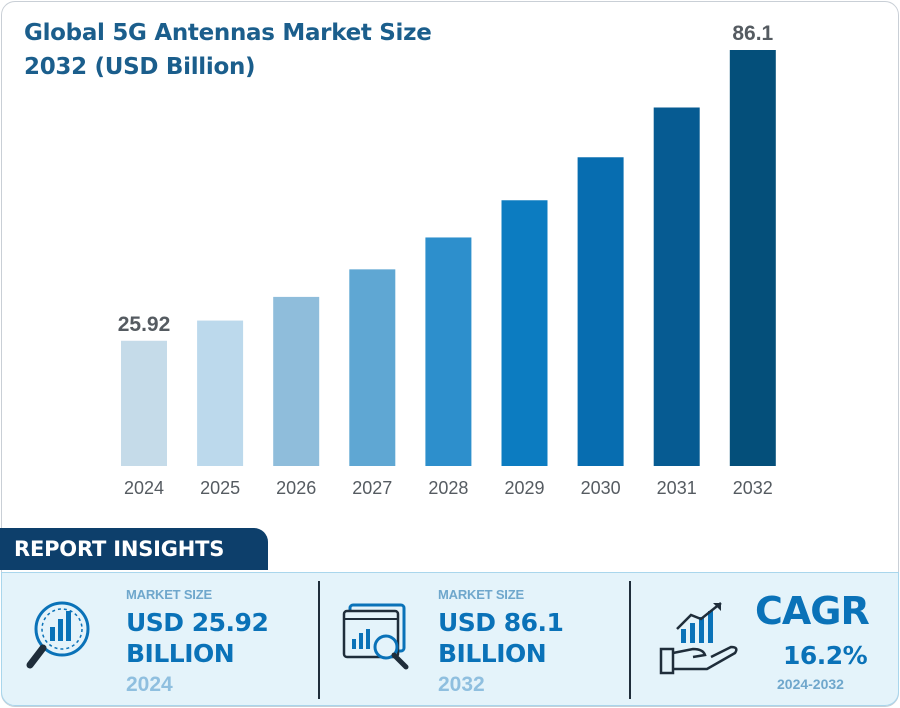 Image resolution: width=900 pixels, height=708 pixels. What do you see at coordinates (461, 684) in the screenshot?
I see `market-size-year: 2032` at bounding box center [461, 684].